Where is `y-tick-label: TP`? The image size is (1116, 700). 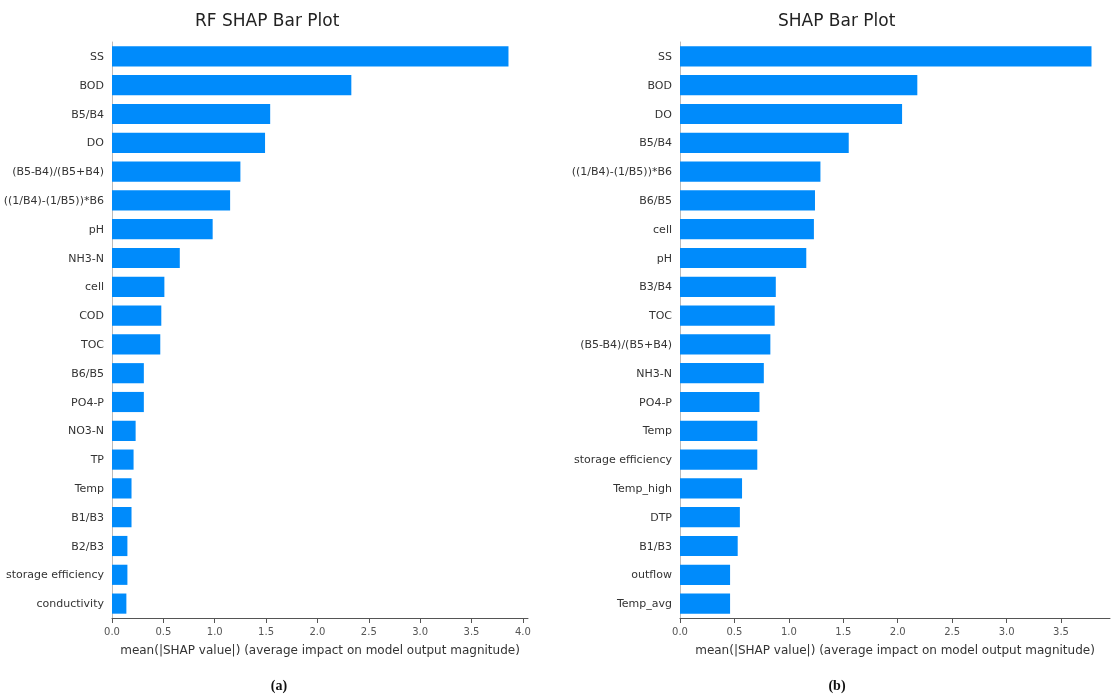 y-tick-label: TP is located at coordinates (97, 460).